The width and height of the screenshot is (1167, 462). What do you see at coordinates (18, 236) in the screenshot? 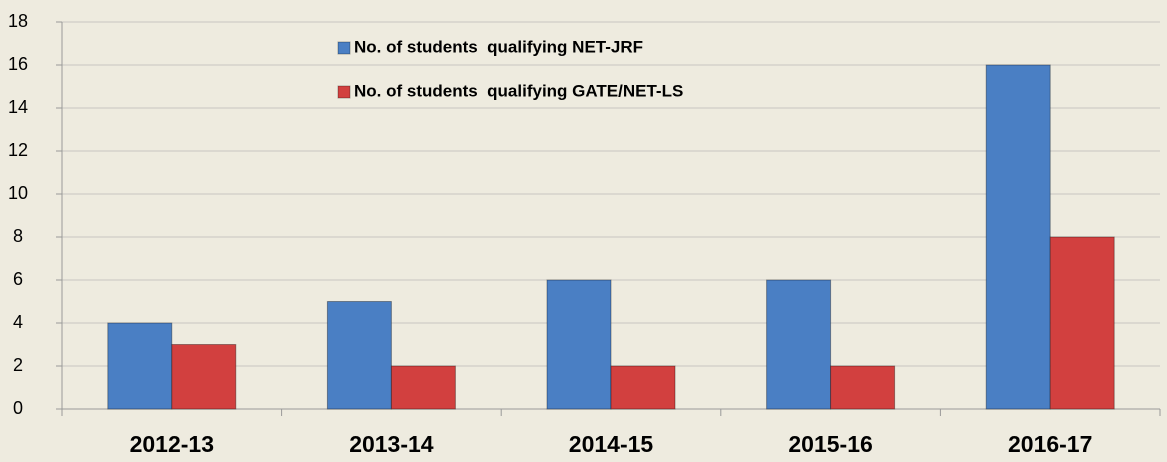
I see `y-tick-label: 8` at bounding box center [18, 236].